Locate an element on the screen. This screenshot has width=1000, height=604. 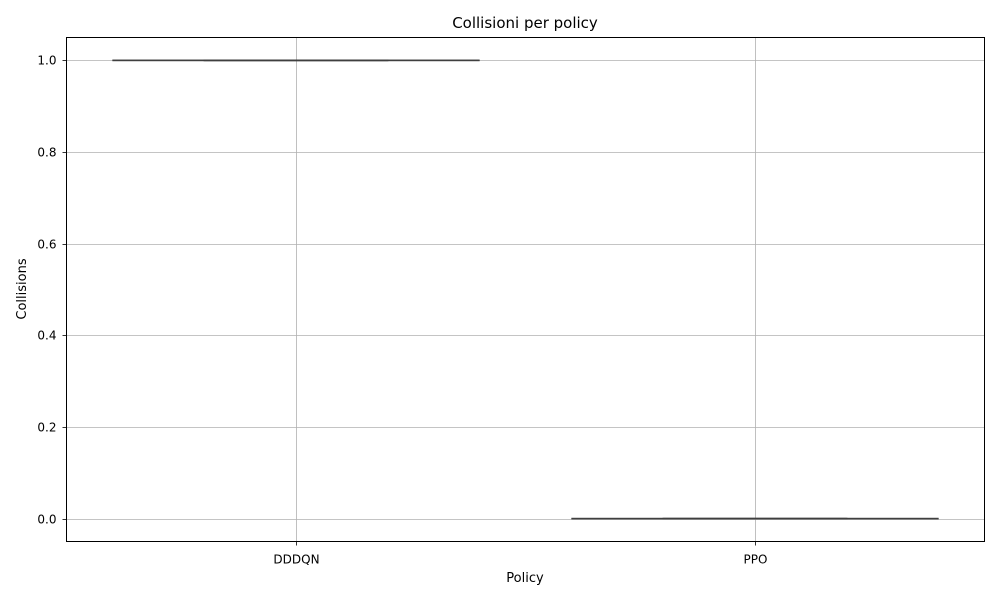
x-tick-label: PPO is located at coordinates (756, 560).